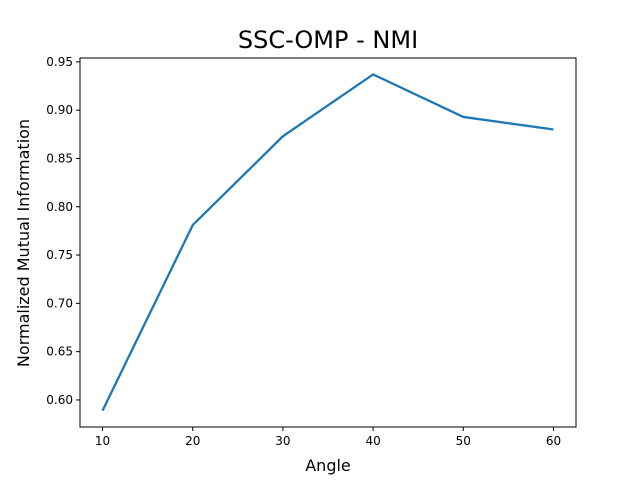 This screenshot has height=480, width=640. Describe the element at coordinates (328, 437) in the screenshot. I see `x-axis-ticks: 10 20 30 40 50 60` at that location.